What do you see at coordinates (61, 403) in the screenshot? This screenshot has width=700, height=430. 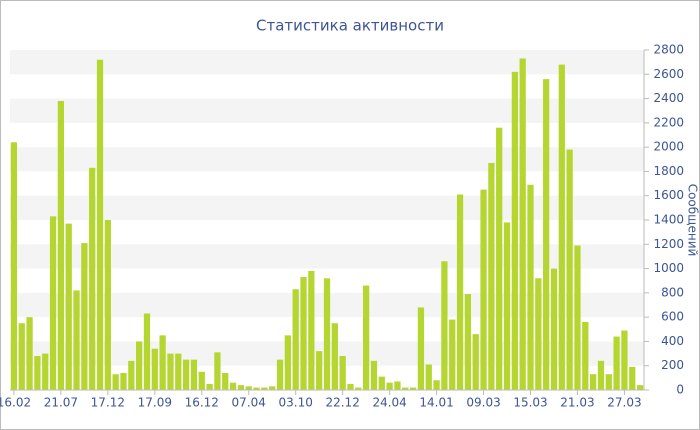 I see `x-tick-label: 21.07` at bounding box center [61, 403].